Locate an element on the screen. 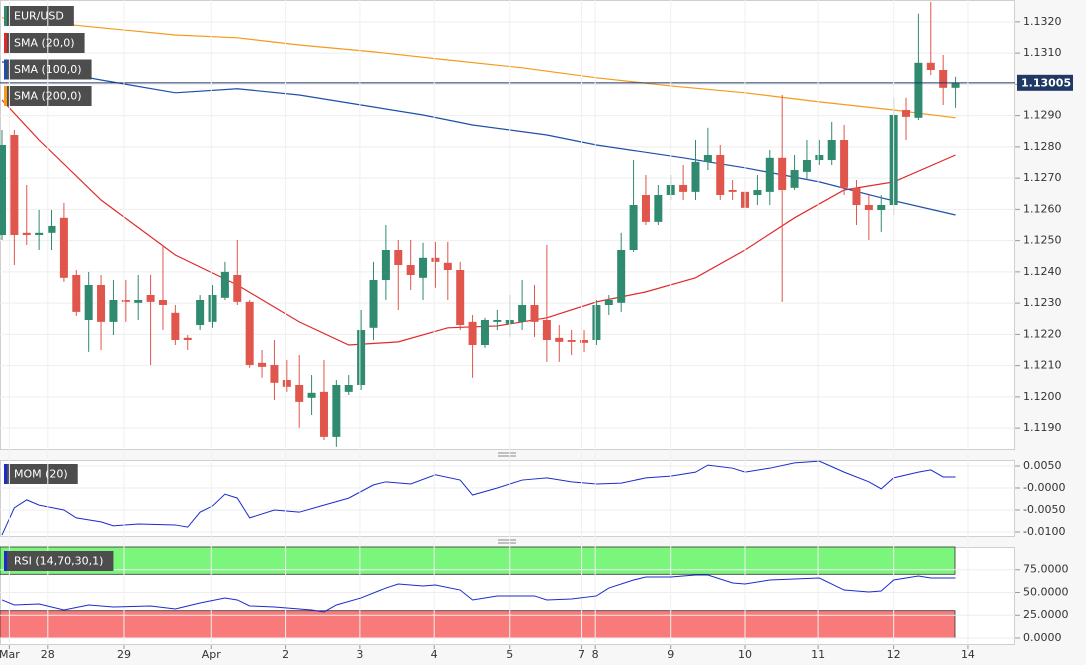  x-tick-label: Apr is located at coordinates (212, 654).